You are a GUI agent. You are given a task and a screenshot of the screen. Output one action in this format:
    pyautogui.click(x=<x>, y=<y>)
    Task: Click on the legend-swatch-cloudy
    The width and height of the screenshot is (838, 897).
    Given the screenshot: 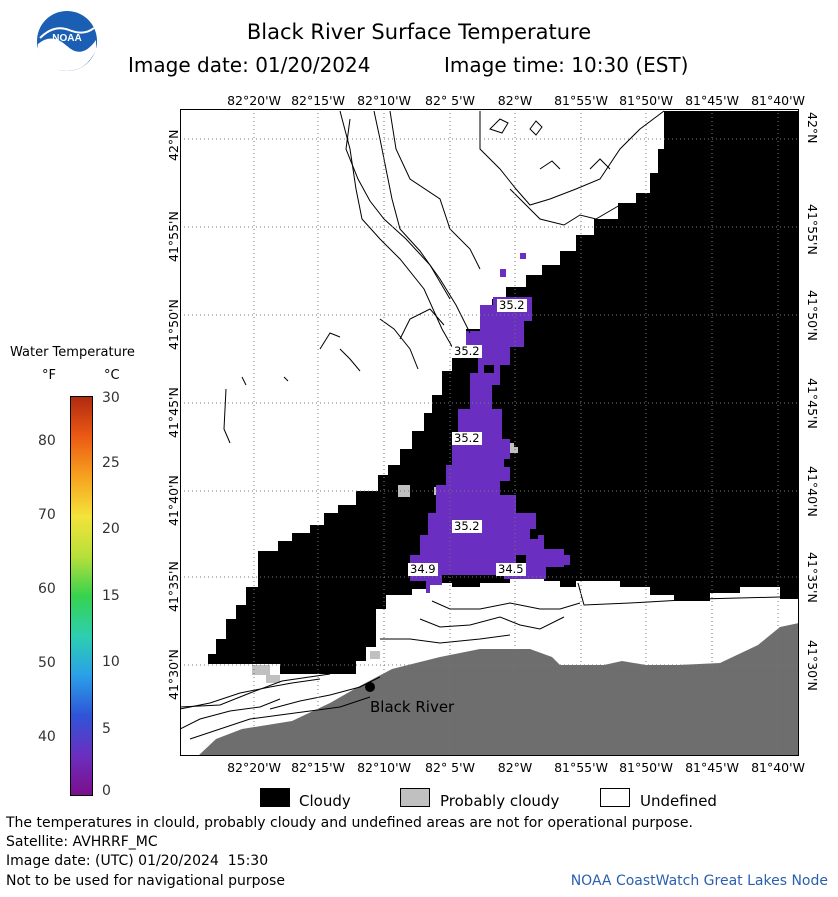 What is the action you would take?
    pyautogui.click(x=275, y=797)
    